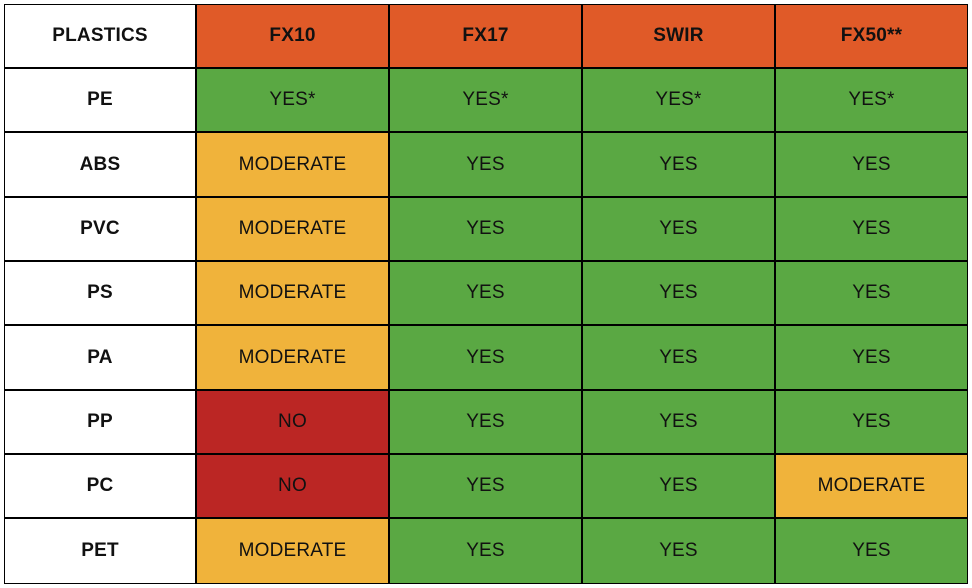 The image size is (972, 588). Describe the element at coordinates (100, 422) in the screenshot. I see `row-label-pp: PP` at that location.